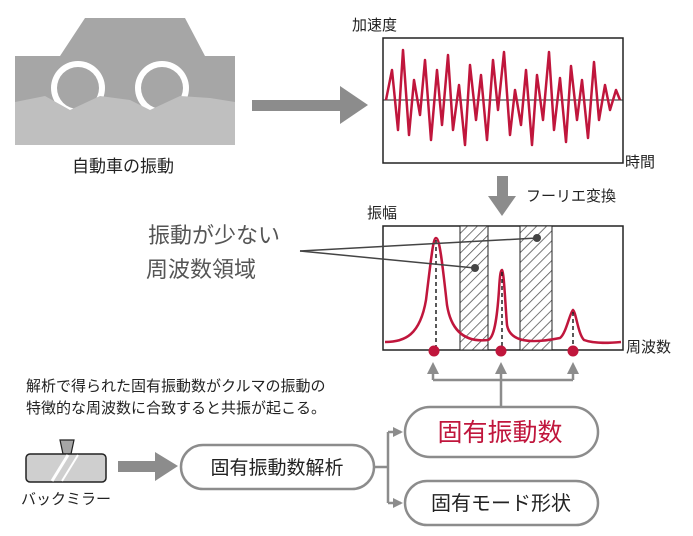  I want to click on annotation-line1: 振動が少ない, so click(214, 236).